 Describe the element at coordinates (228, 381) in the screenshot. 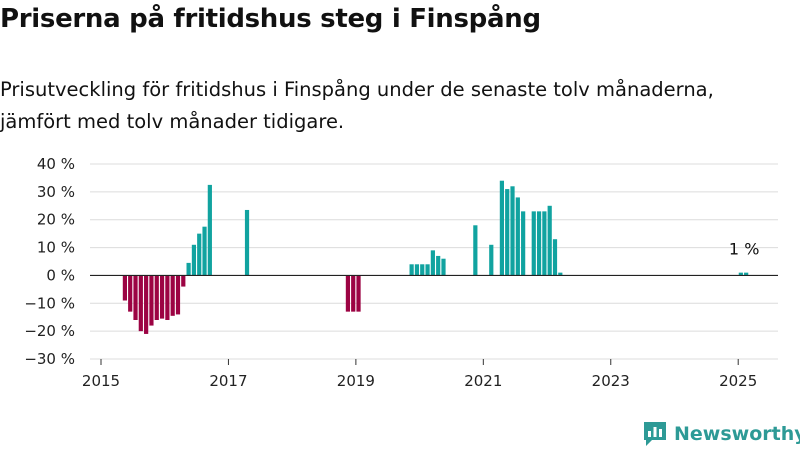

I see `x-tick-label: 2017` at that location.